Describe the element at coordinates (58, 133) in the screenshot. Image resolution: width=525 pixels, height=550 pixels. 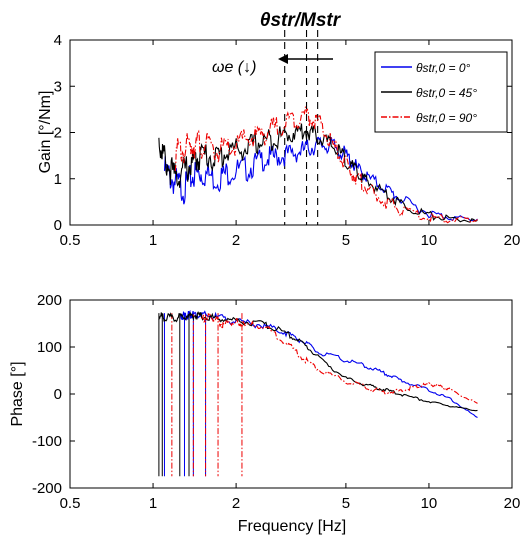
I see `y-tick-label: 2` at that location.